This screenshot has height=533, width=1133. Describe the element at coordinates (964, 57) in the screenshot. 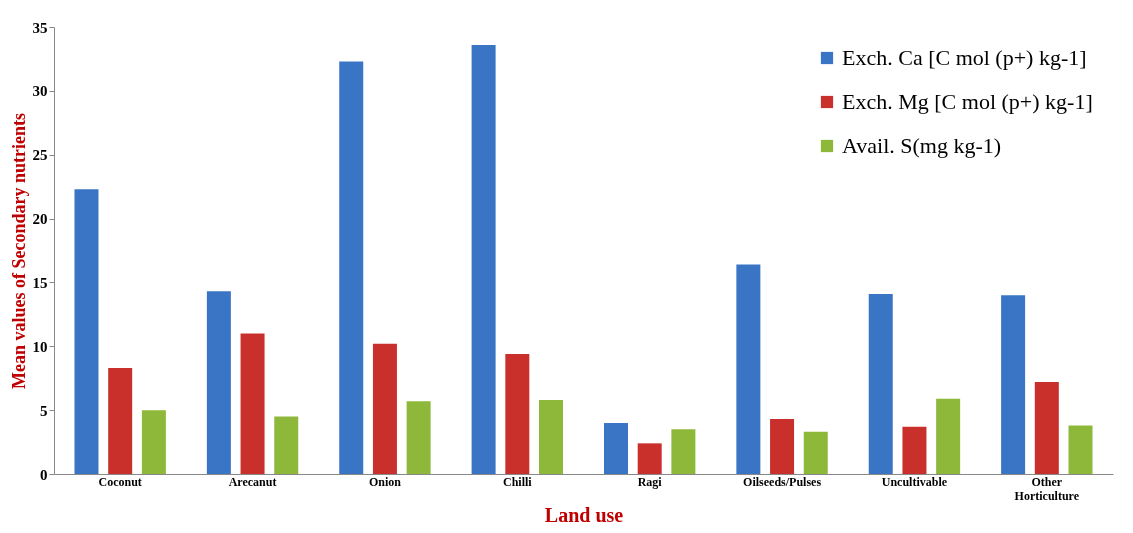

I see `legend-label: Exch. Ca [C mol (p+) kg-1]` at that location.